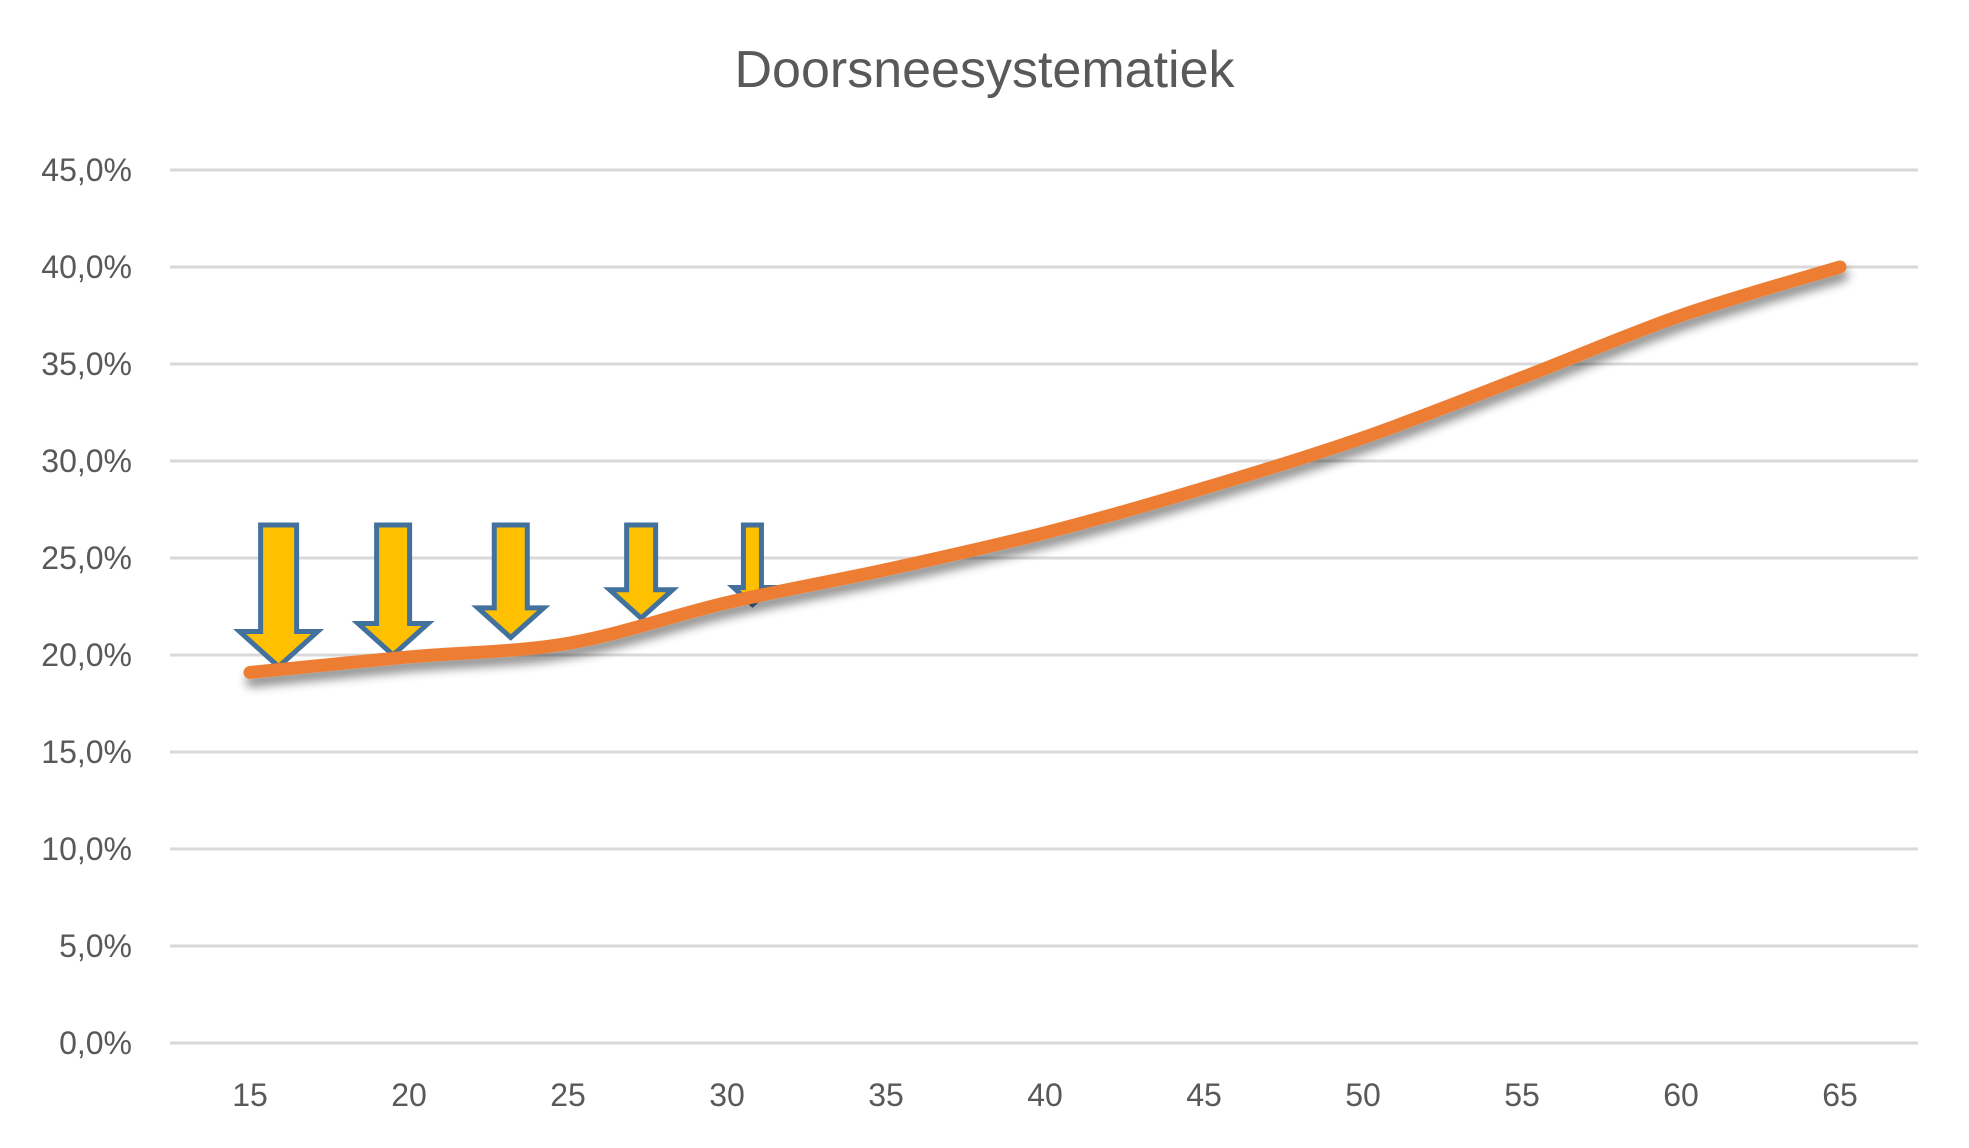 The image size is (1969, 1148). I want to click on x-tick-label: 50, so click(1363, 1095).